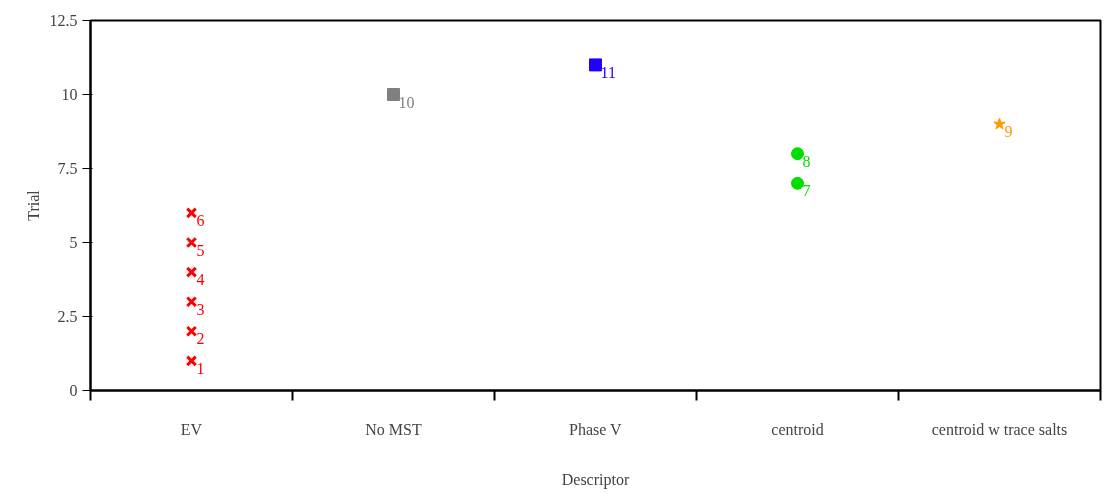 The image size is (1119, 494). Describe the element at coordinates (33, 205) in the screenshot. I see `y-axis-title: Trial` at that location.